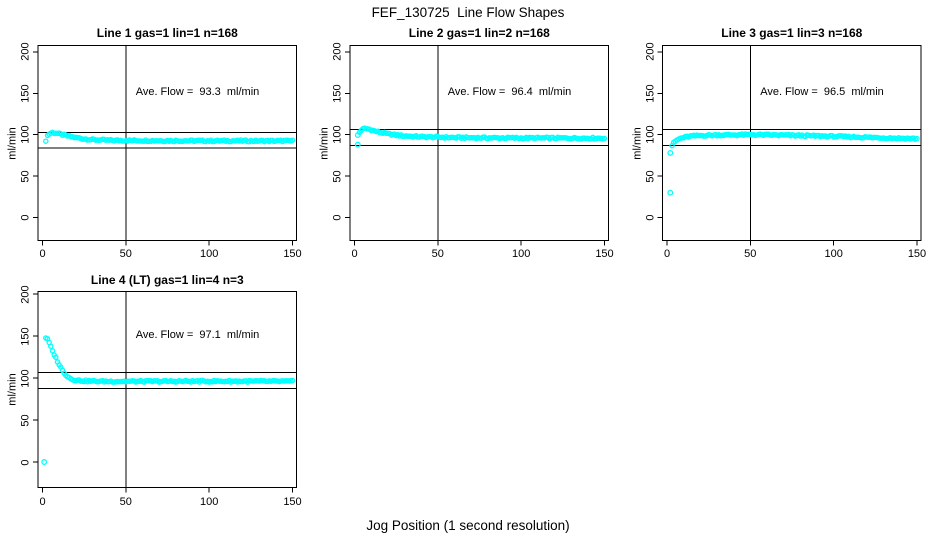  Describe the element at coordinates (822, 92) in the screenshot. I see `ave-flow-annotation: Ave. Flow = 96.5 ml/min` at that location.